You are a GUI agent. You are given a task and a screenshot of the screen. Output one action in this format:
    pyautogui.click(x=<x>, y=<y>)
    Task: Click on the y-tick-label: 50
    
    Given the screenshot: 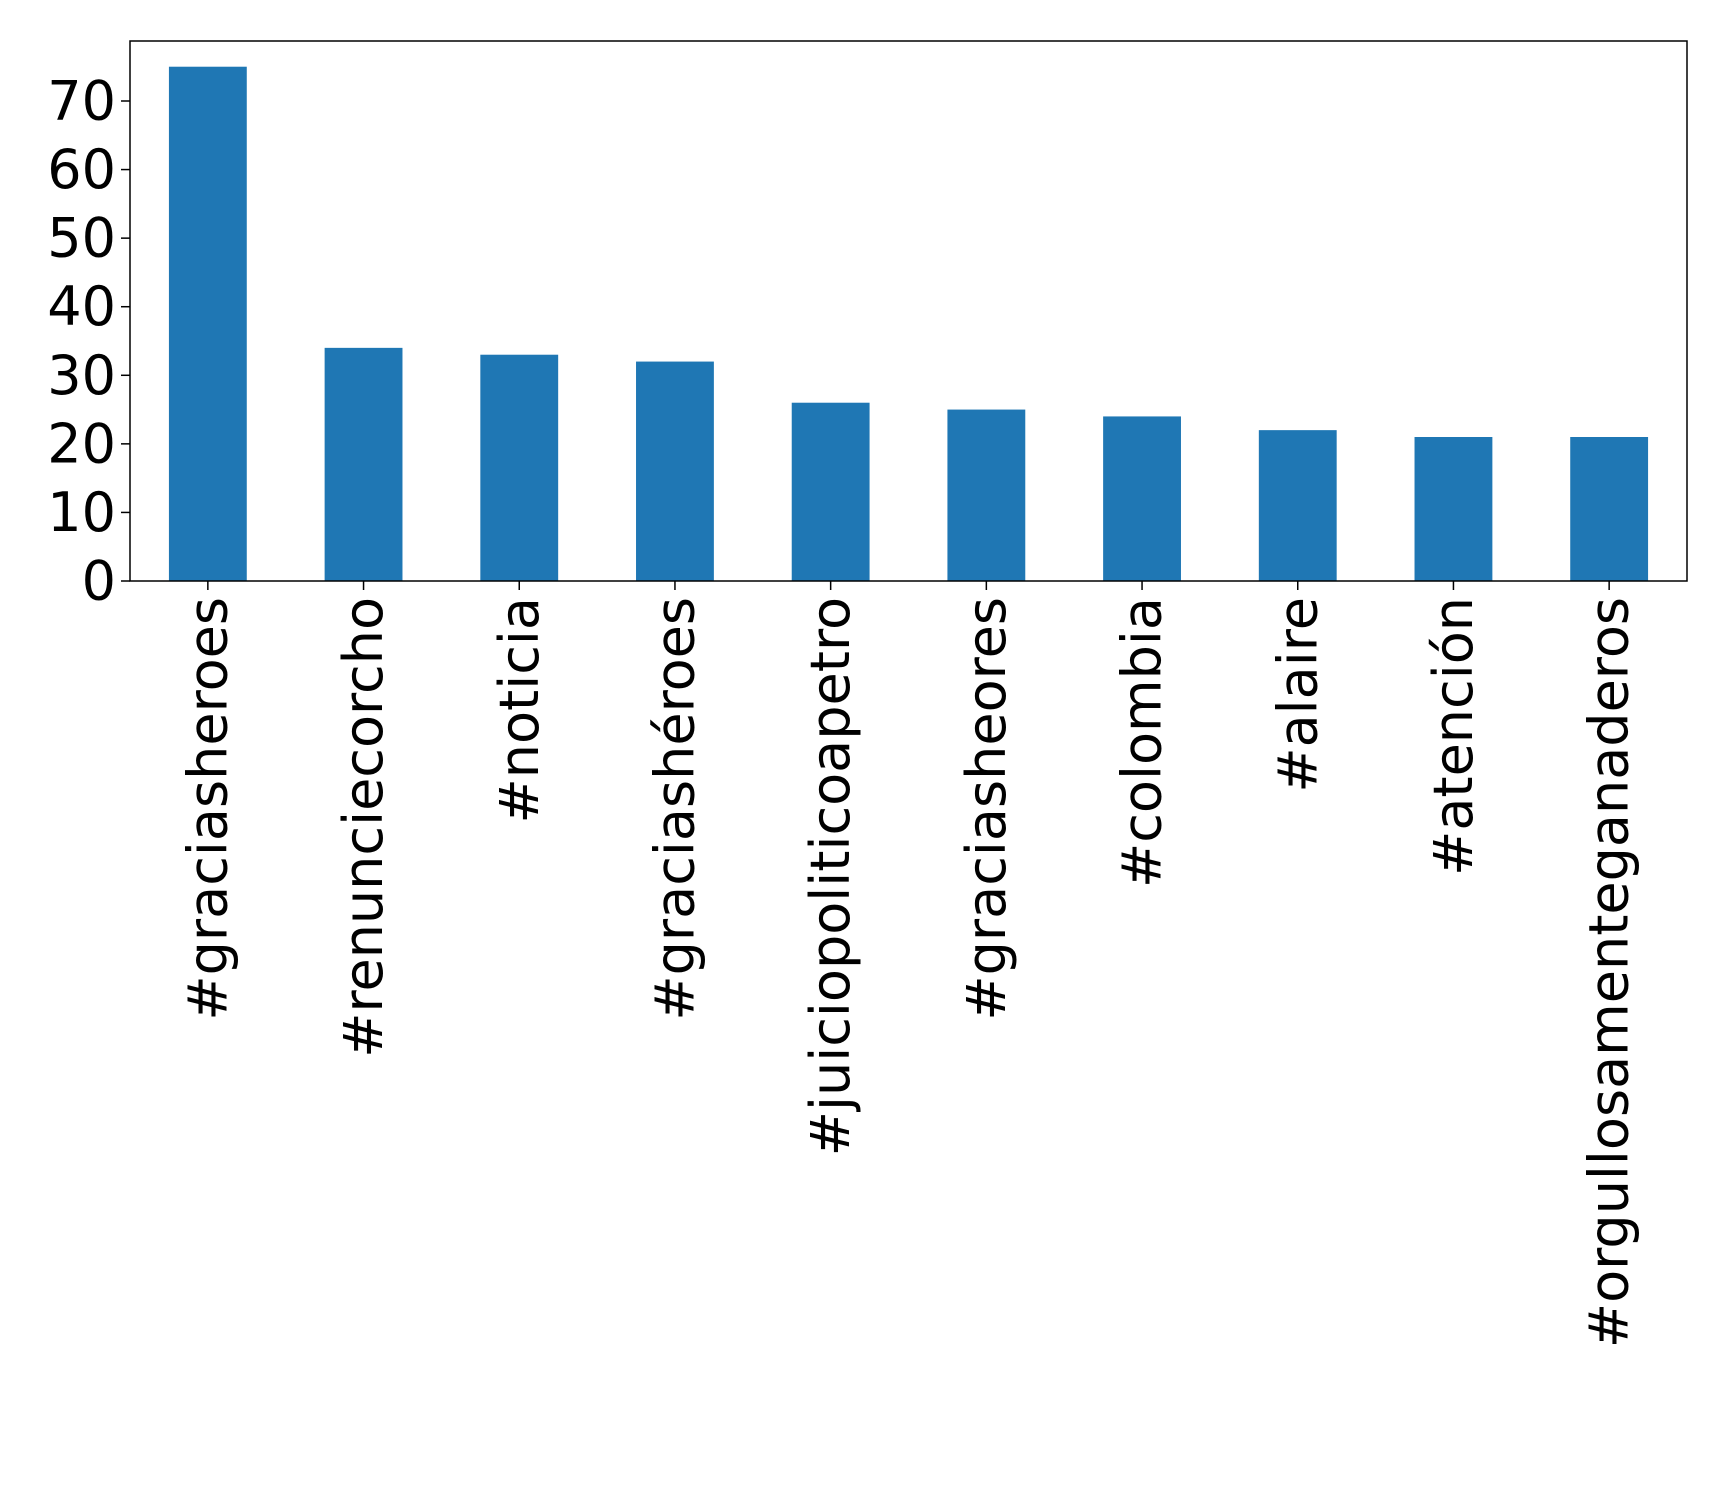 What is the action you would take?
    pyautogui.click(x=81, y=238)
    